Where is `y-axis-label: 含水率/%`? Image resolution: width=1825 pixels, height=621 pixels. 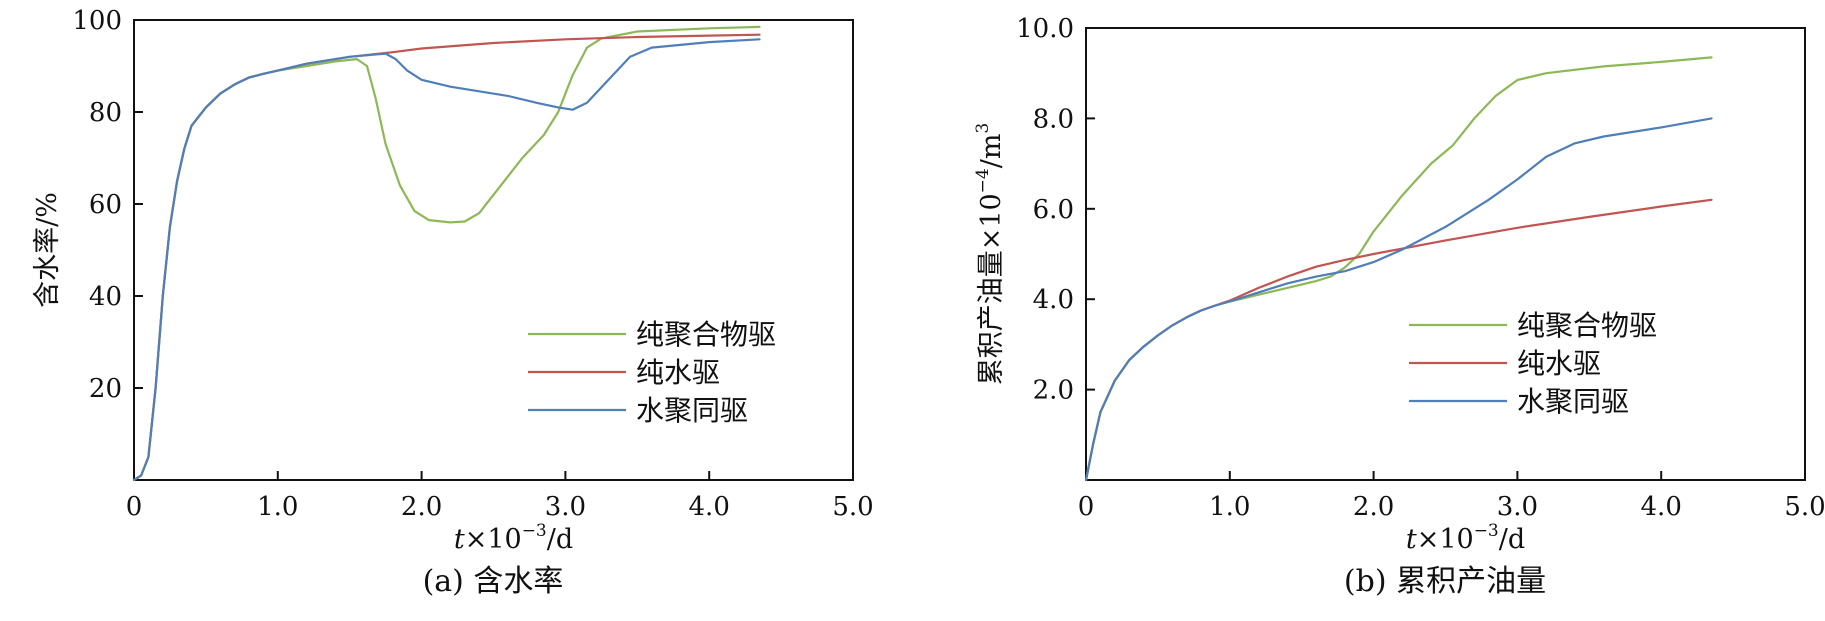
y-axis-label: 含水率/% is located at coordinates (47, 250).